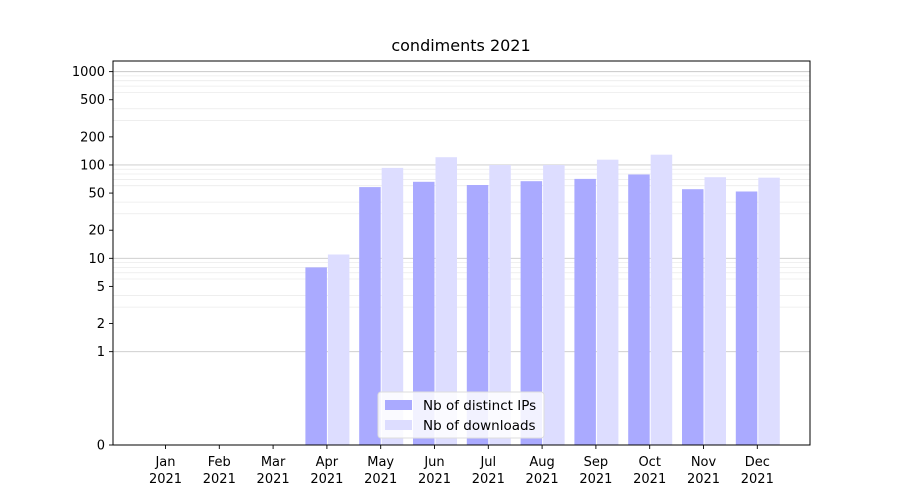  I want to click on legend-label: Nb of distinct IPs, so click(479, 406).